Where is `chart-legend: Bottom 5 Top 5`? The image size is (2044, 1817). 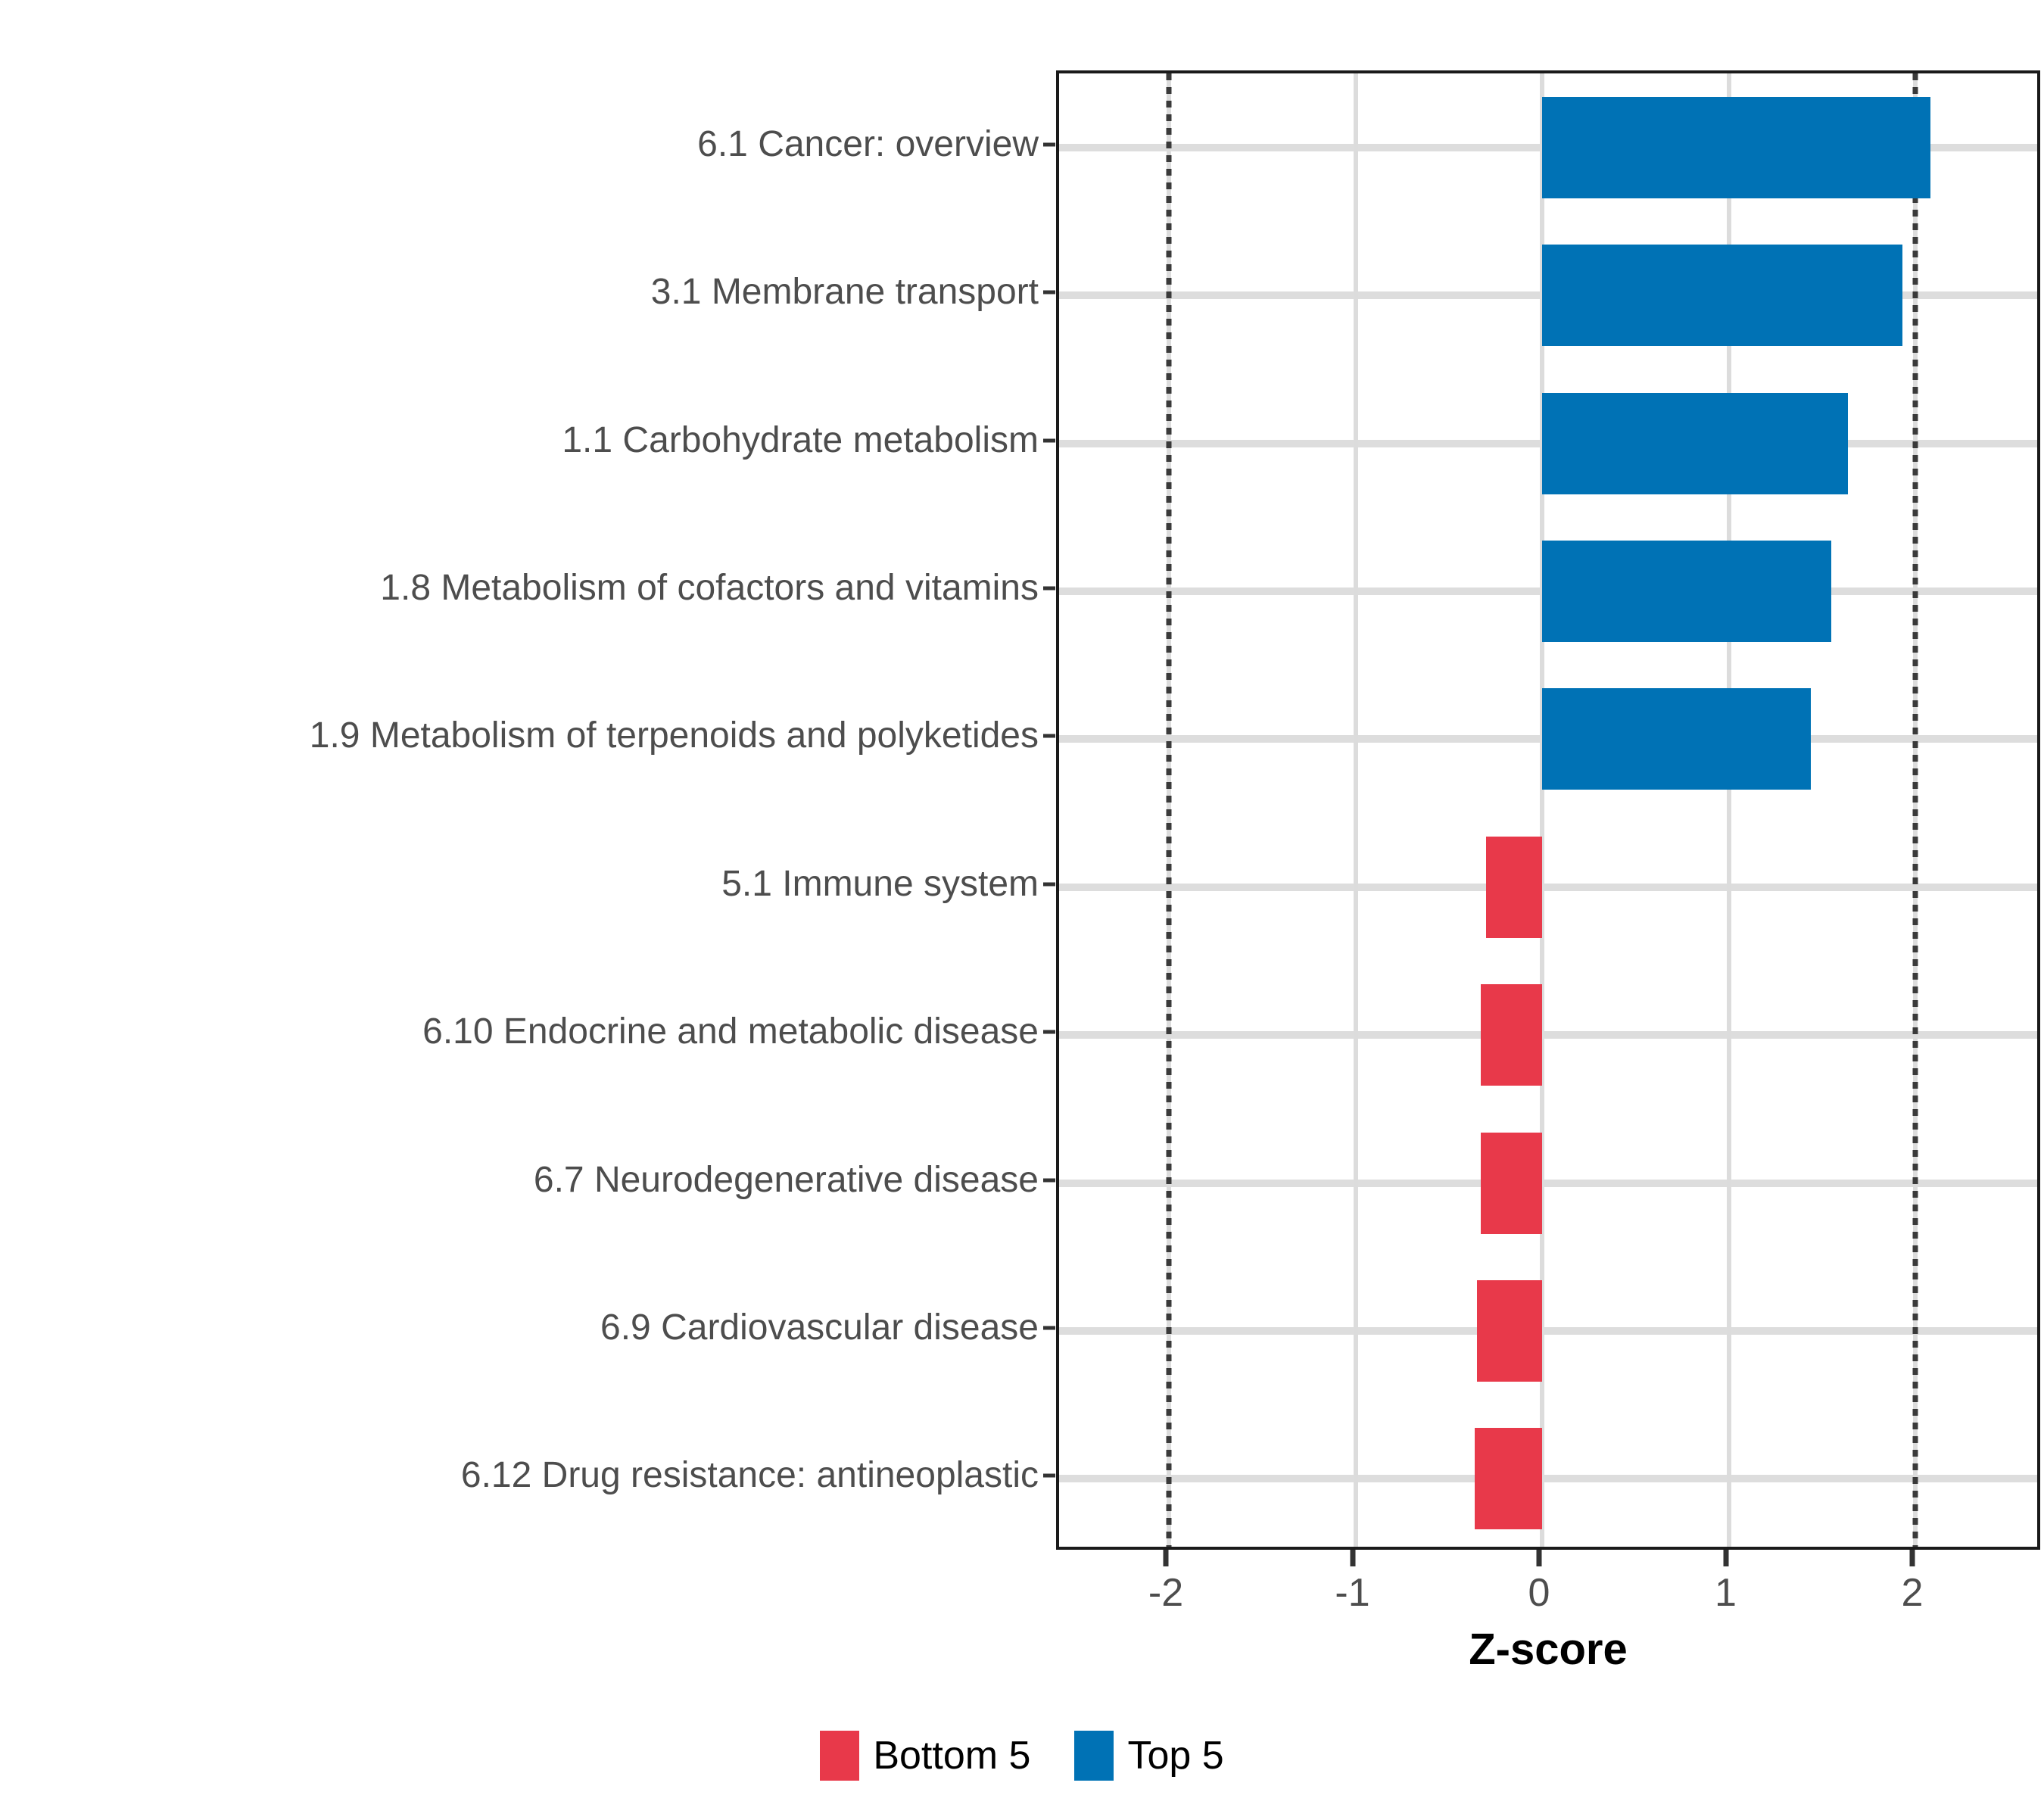 chart-legend: Bottom 5 Top 5 is located at coordinates (1022, 1756).